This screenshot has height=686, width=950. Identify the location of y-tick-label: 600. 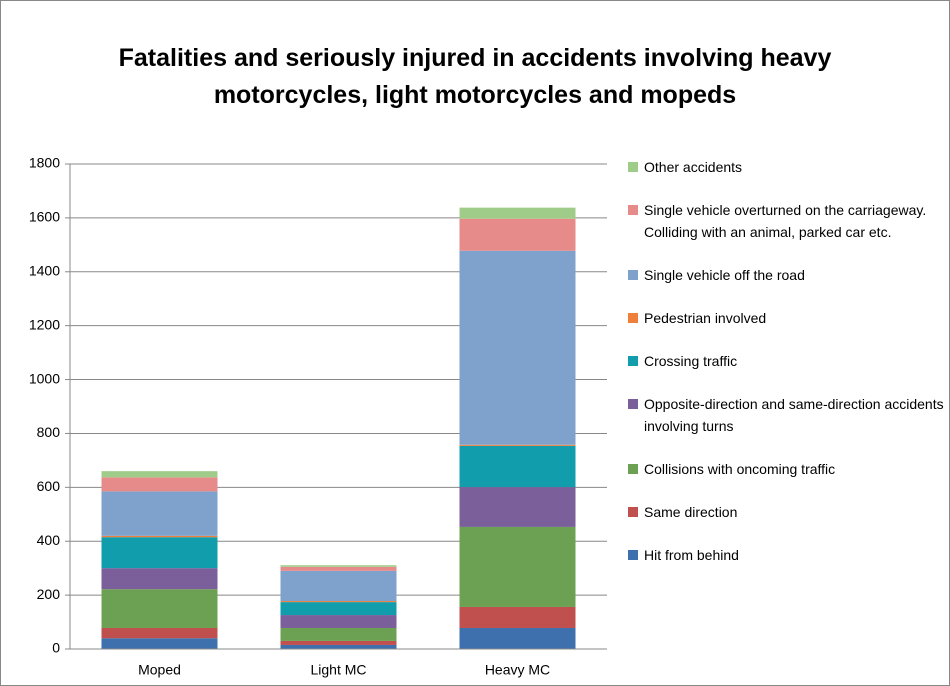
(49, 486).